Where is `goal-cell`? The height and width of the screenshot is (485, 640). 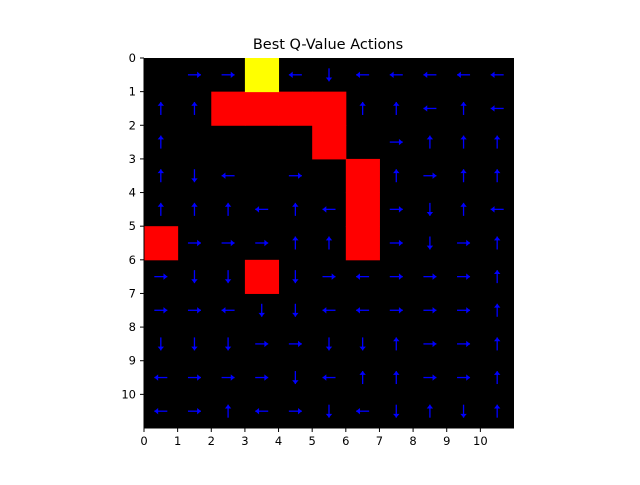 goal-cell is located at coordinates (262, 75).